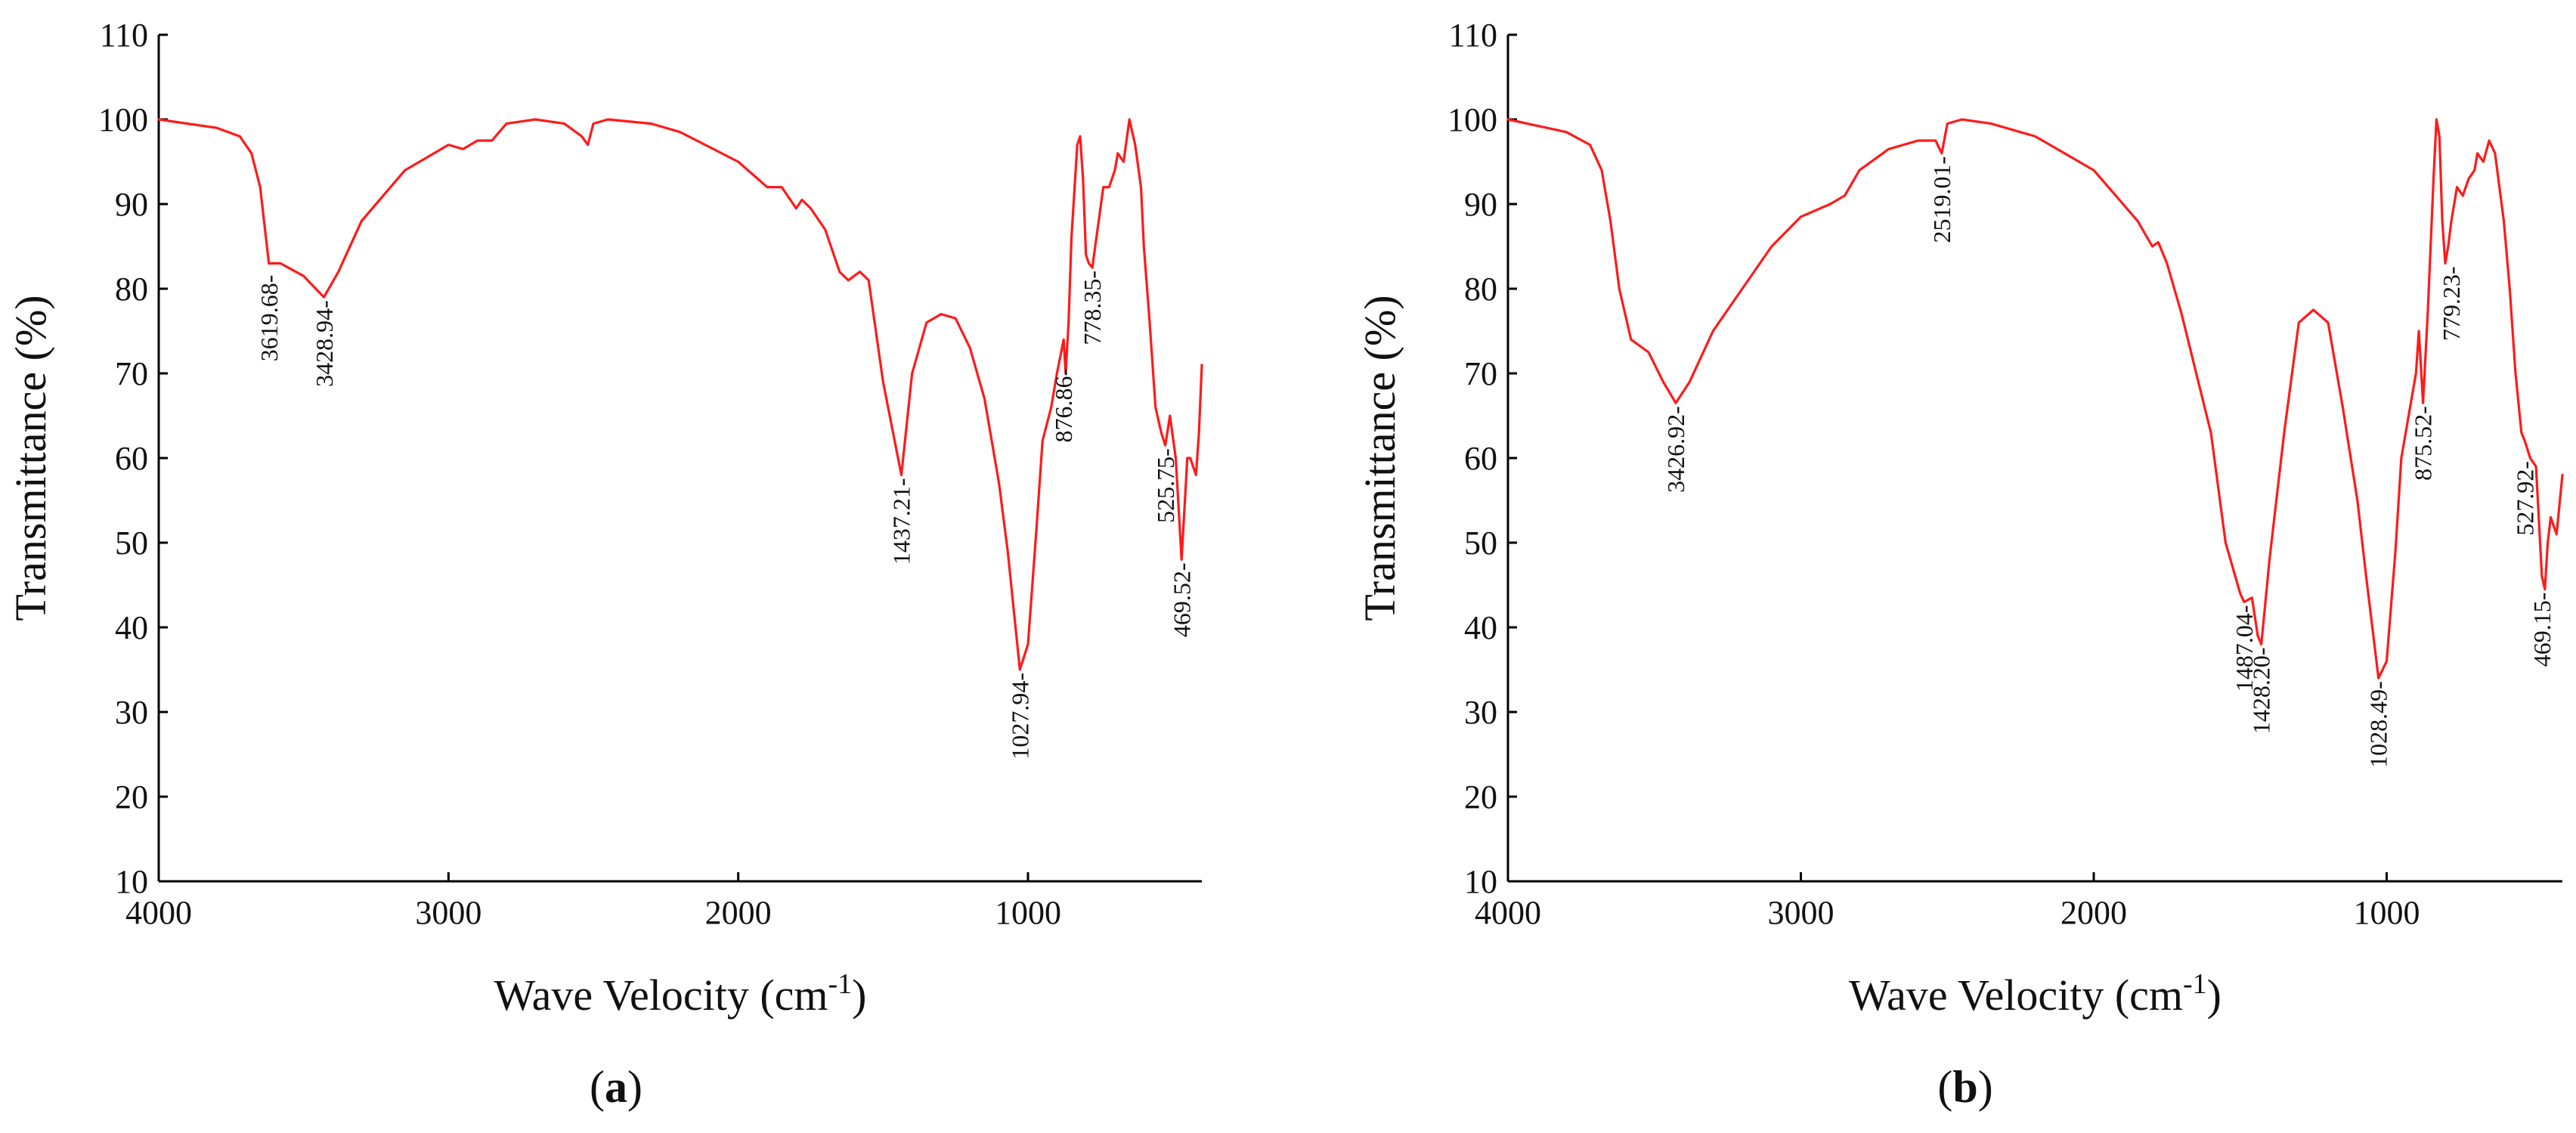 The image size is (2576, 1133). I want to click on peak-label: 2519.01-, so click(1941, 199).